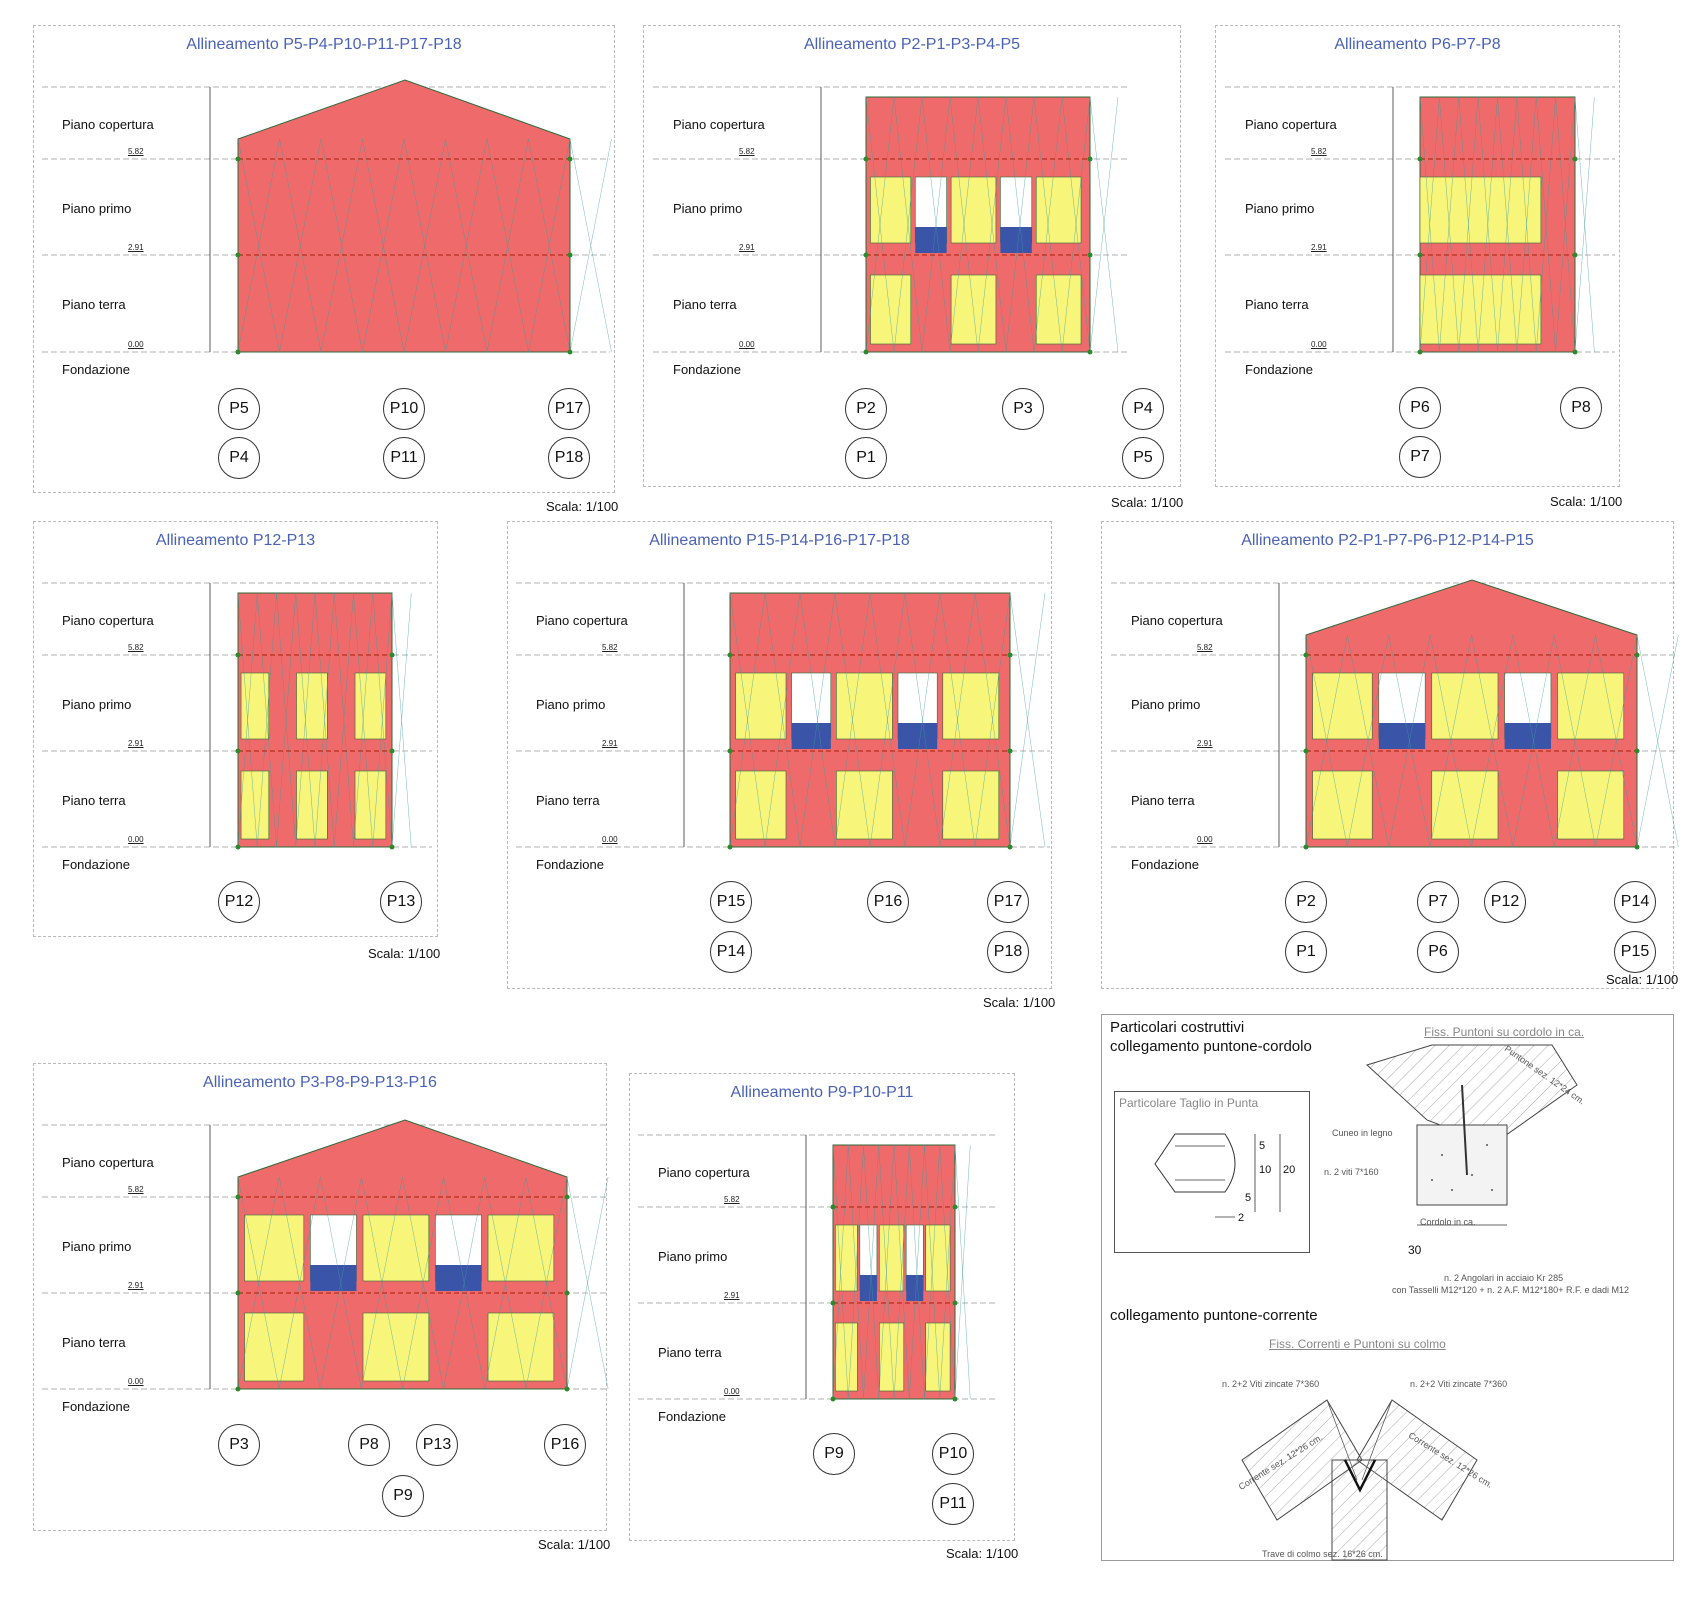 The image size is (1702, 1600). I want to click on panel-title: Allineamento P3-P8-P9-P13-P16, so click(320, 1082).